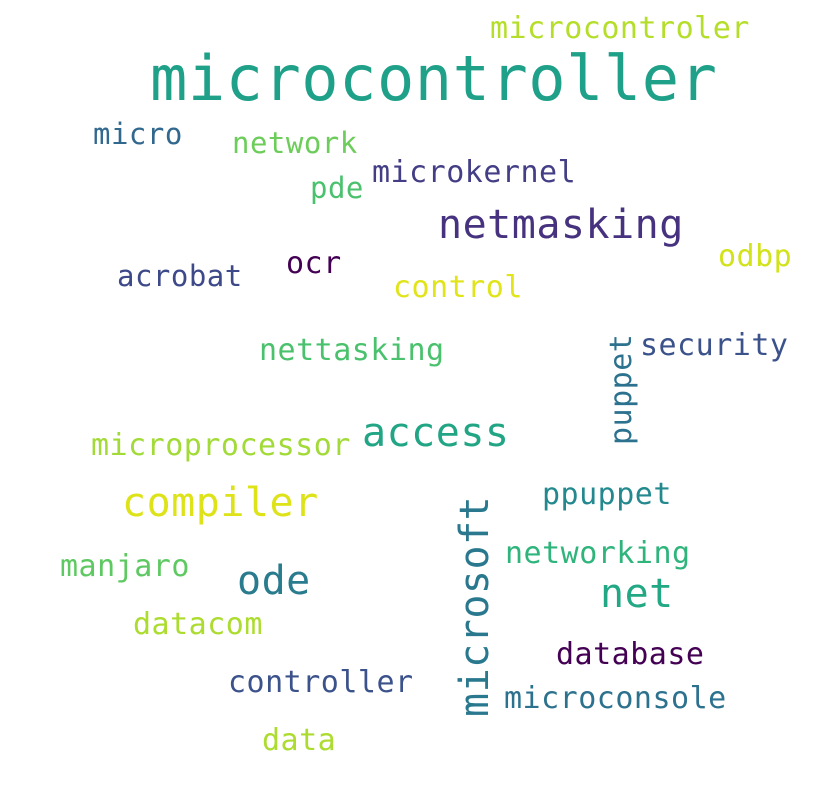 This screenshot has height=803, width=824. What do you see at coordinates (295, 143) in the screenshot?
I see `word-network: network` at bounding box center [295, 143].